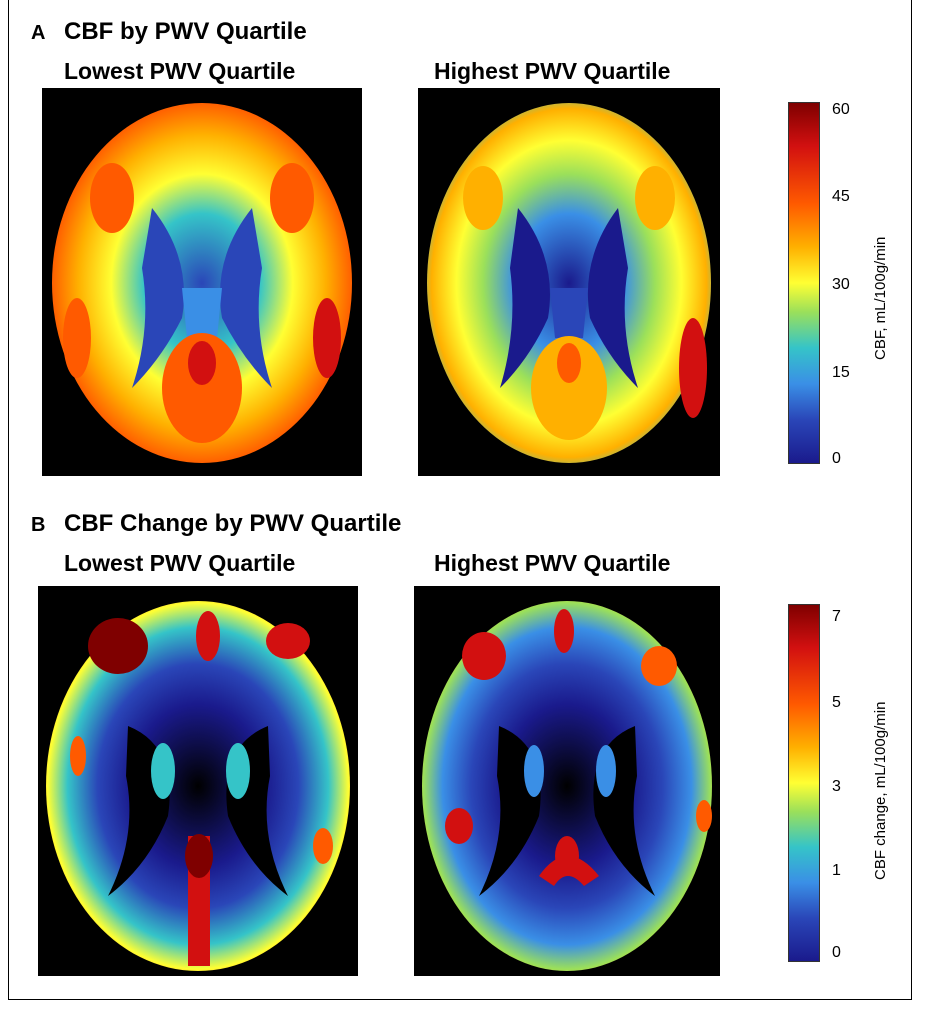  I want to click on cbf-highest-quartile-brain-map, so click(569, 282).